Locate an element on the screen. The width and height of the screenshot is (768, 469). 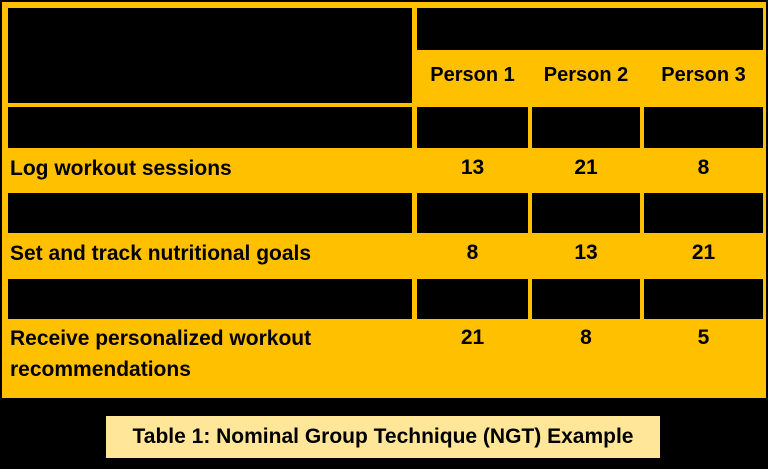
score-cell: 5 is located at coordinates (703, 337).